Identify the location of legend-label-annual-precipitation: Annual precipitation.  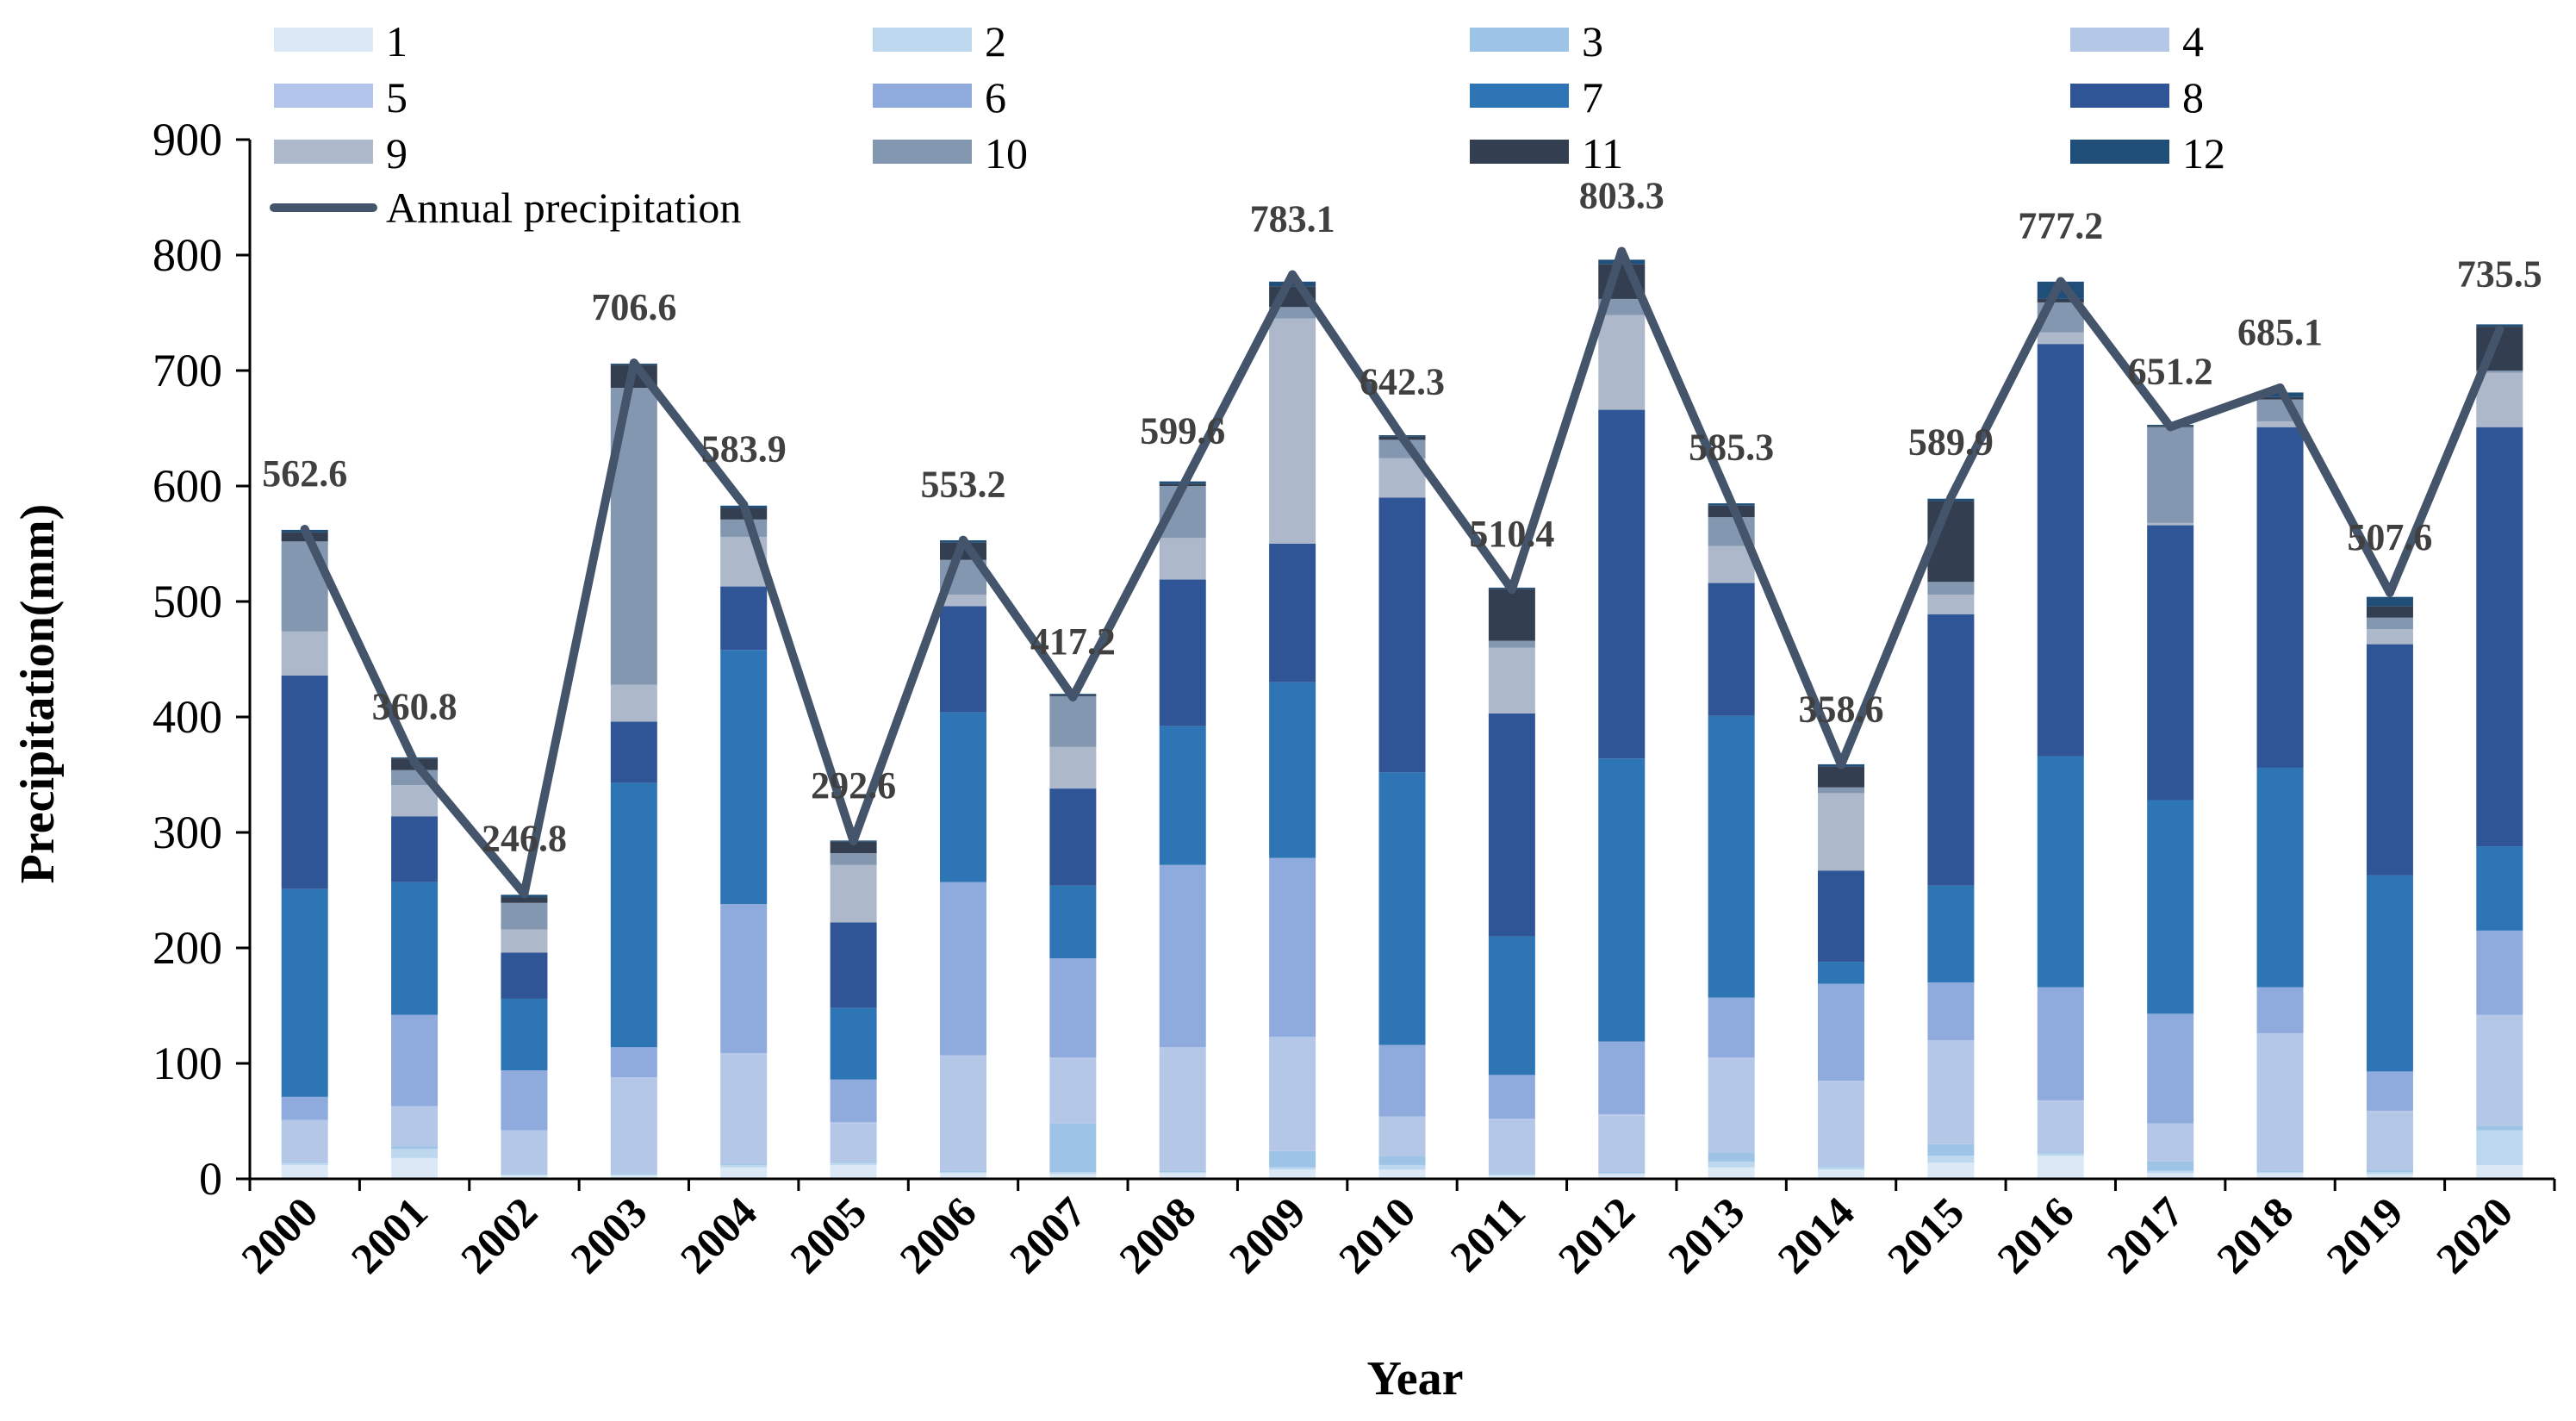
(563, 208).